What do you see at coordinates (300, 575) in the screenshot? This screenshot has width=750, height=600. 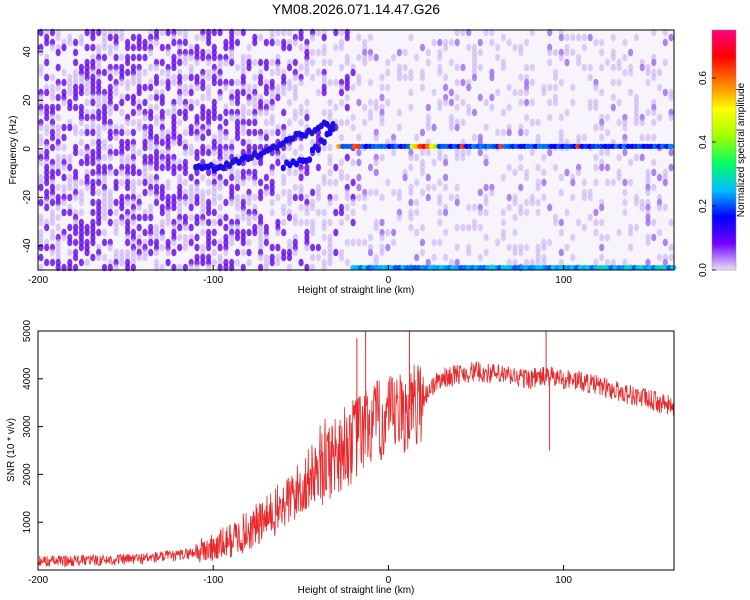 I see `snr-x-ticks: -200 -100 0 100` at bounding box center [300, 575].